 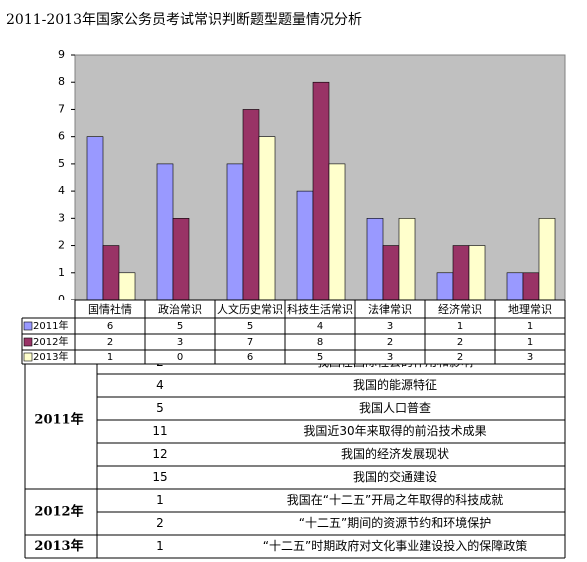 What do you see at coordinates (58, 420) in the screenshot?
I see `table-year: 2011年` at bounding box center [58, 420].